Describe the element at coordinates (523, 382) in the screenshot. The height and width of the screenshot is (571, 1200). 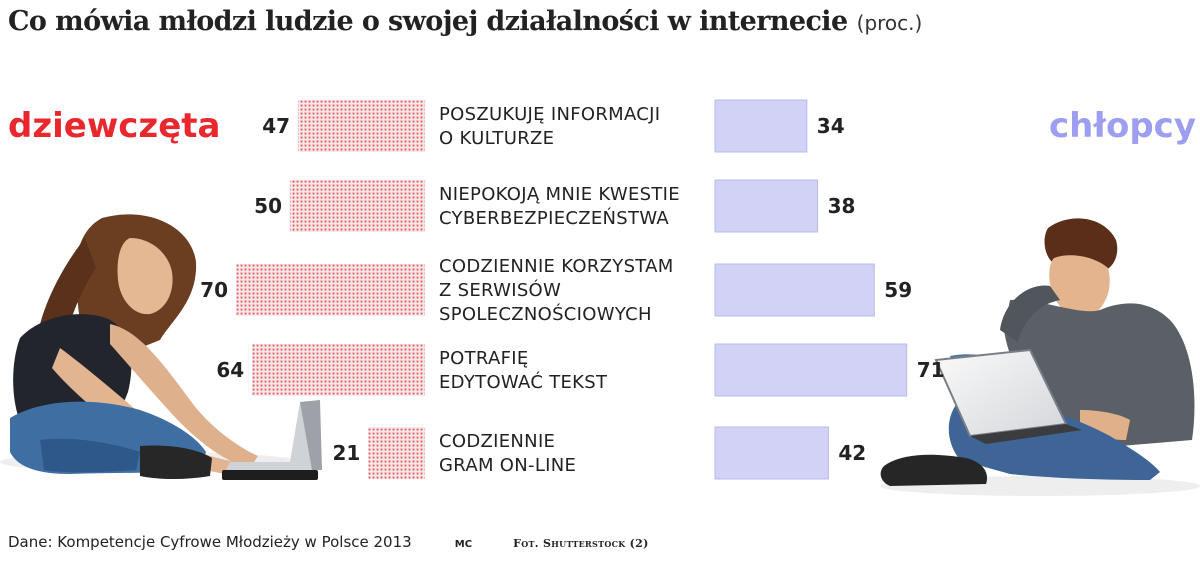
I see `category-label-3-line-1: EDYTOWAĆ TEKST` at that location.